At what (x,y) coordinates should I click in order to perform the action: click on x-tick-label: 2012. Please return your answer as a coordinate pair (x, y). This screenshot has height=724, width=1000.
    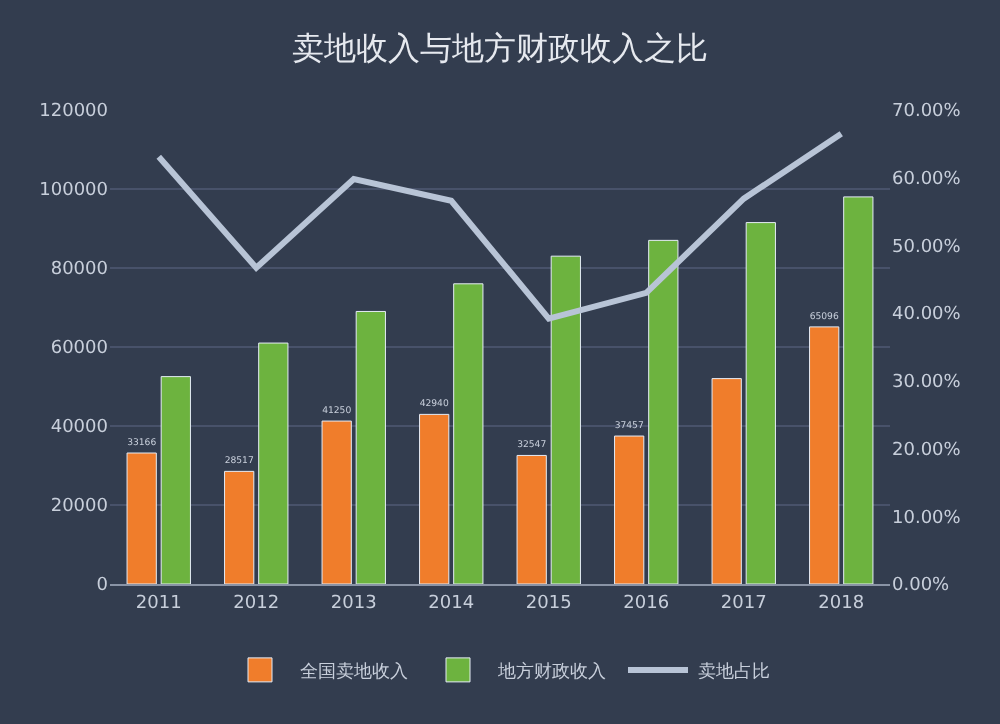
    Looking at the image, I should click on (256, 603).